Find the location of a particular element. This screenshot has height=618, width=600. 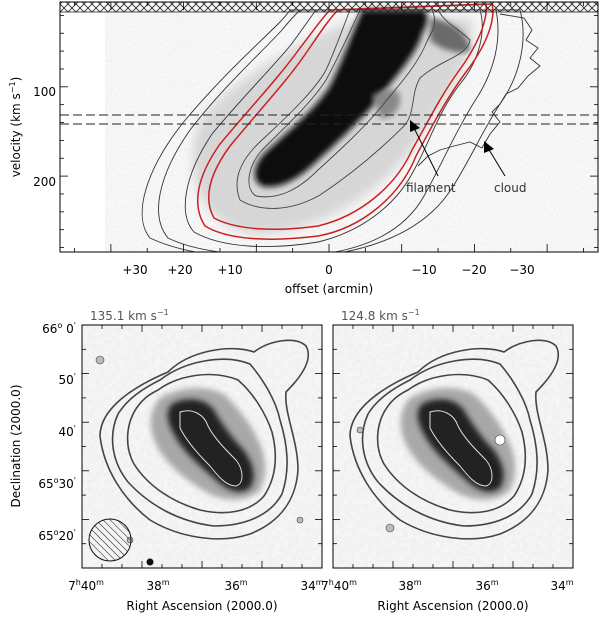

beam-ellipse is located at coordinates (110, 540).